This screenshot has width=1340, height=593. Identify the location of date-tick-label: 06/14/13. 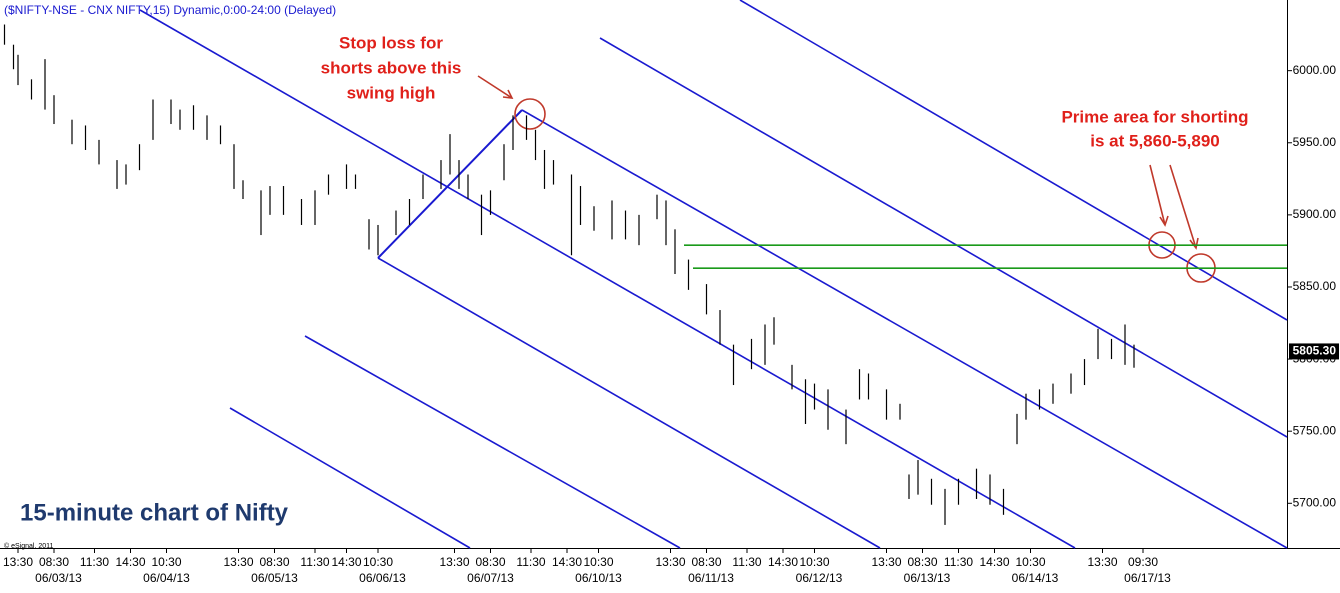
(1035, 578).